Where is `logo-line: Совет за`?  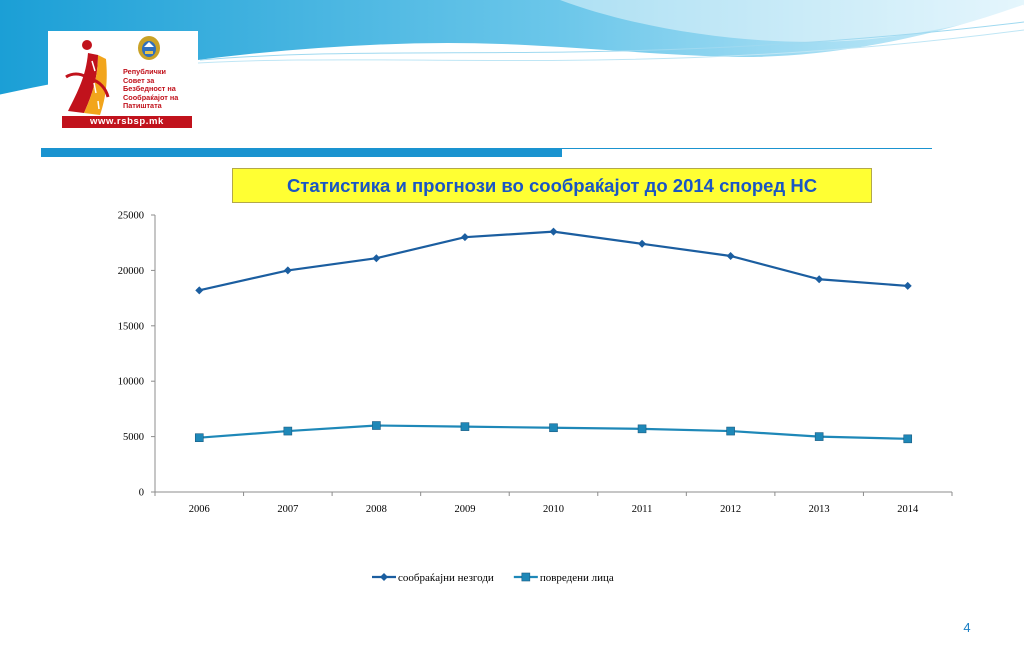
logo-line: Совет за is located at coordinates (139, 80).